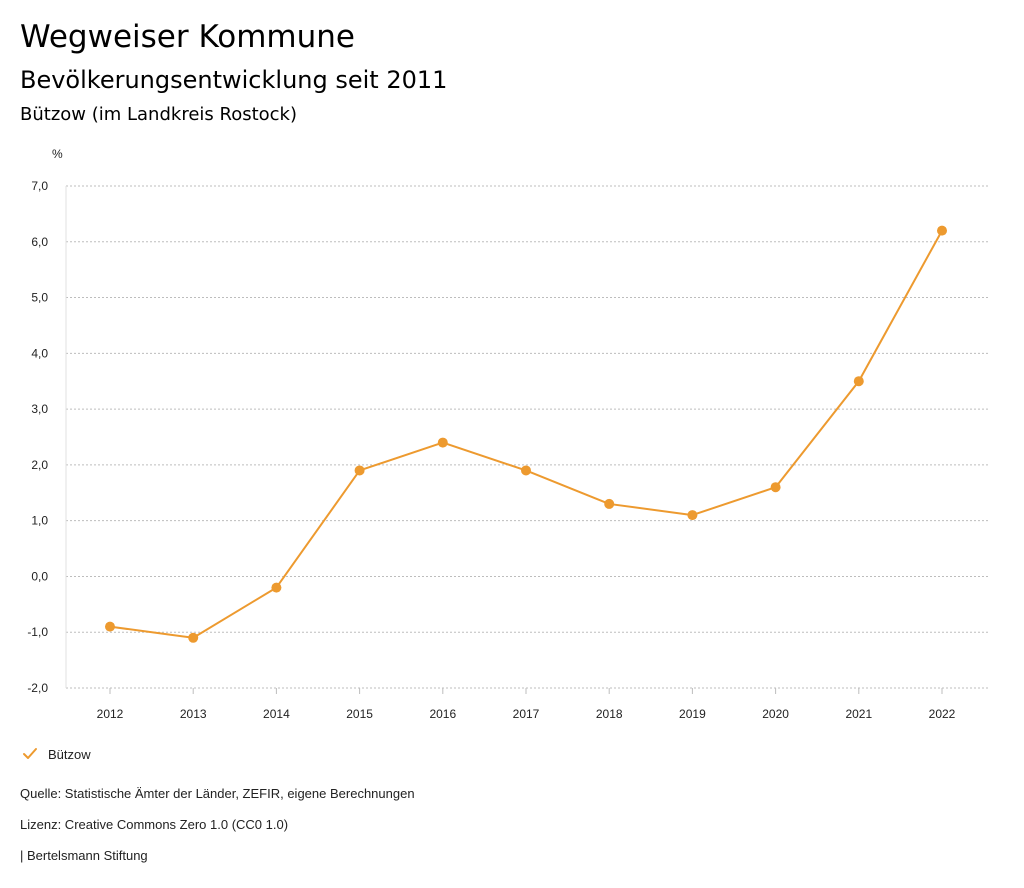 The image size is (1024, 888). What do you see at coordinates (526, 714) in the screenshot?
I see `x-tick-label: 2017` at bounding box center [526, 714].